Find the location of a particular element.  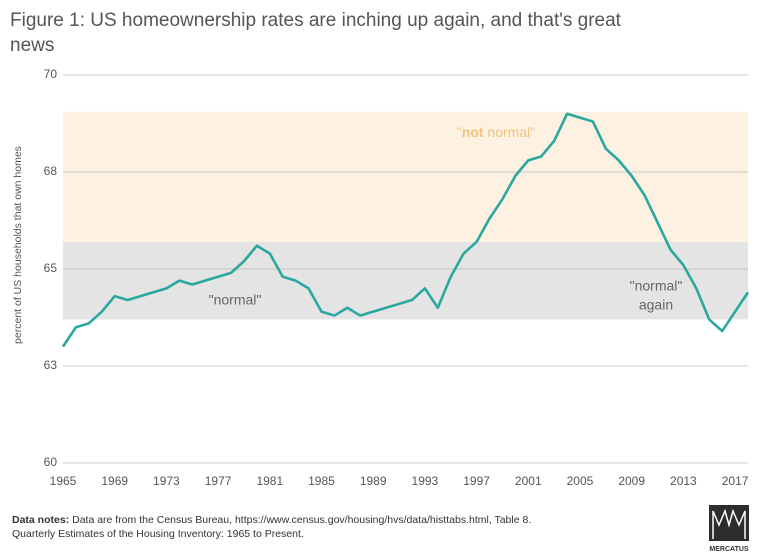

x-tick-label: 2009 is located at coordinates (631, 481).